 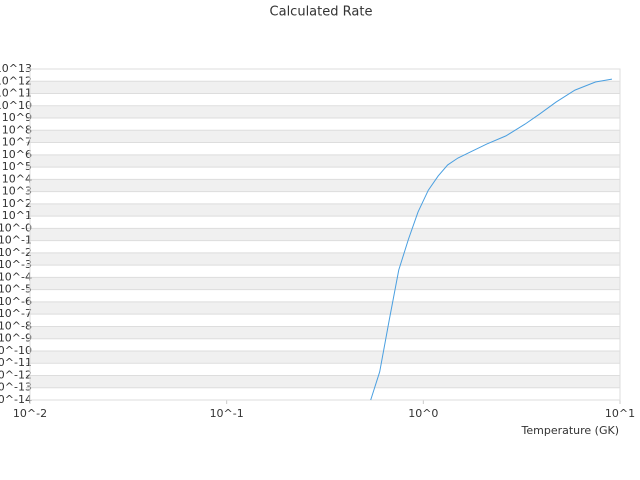 I want to click on y-tick-label: 10^6, so click(x=17, y=154).